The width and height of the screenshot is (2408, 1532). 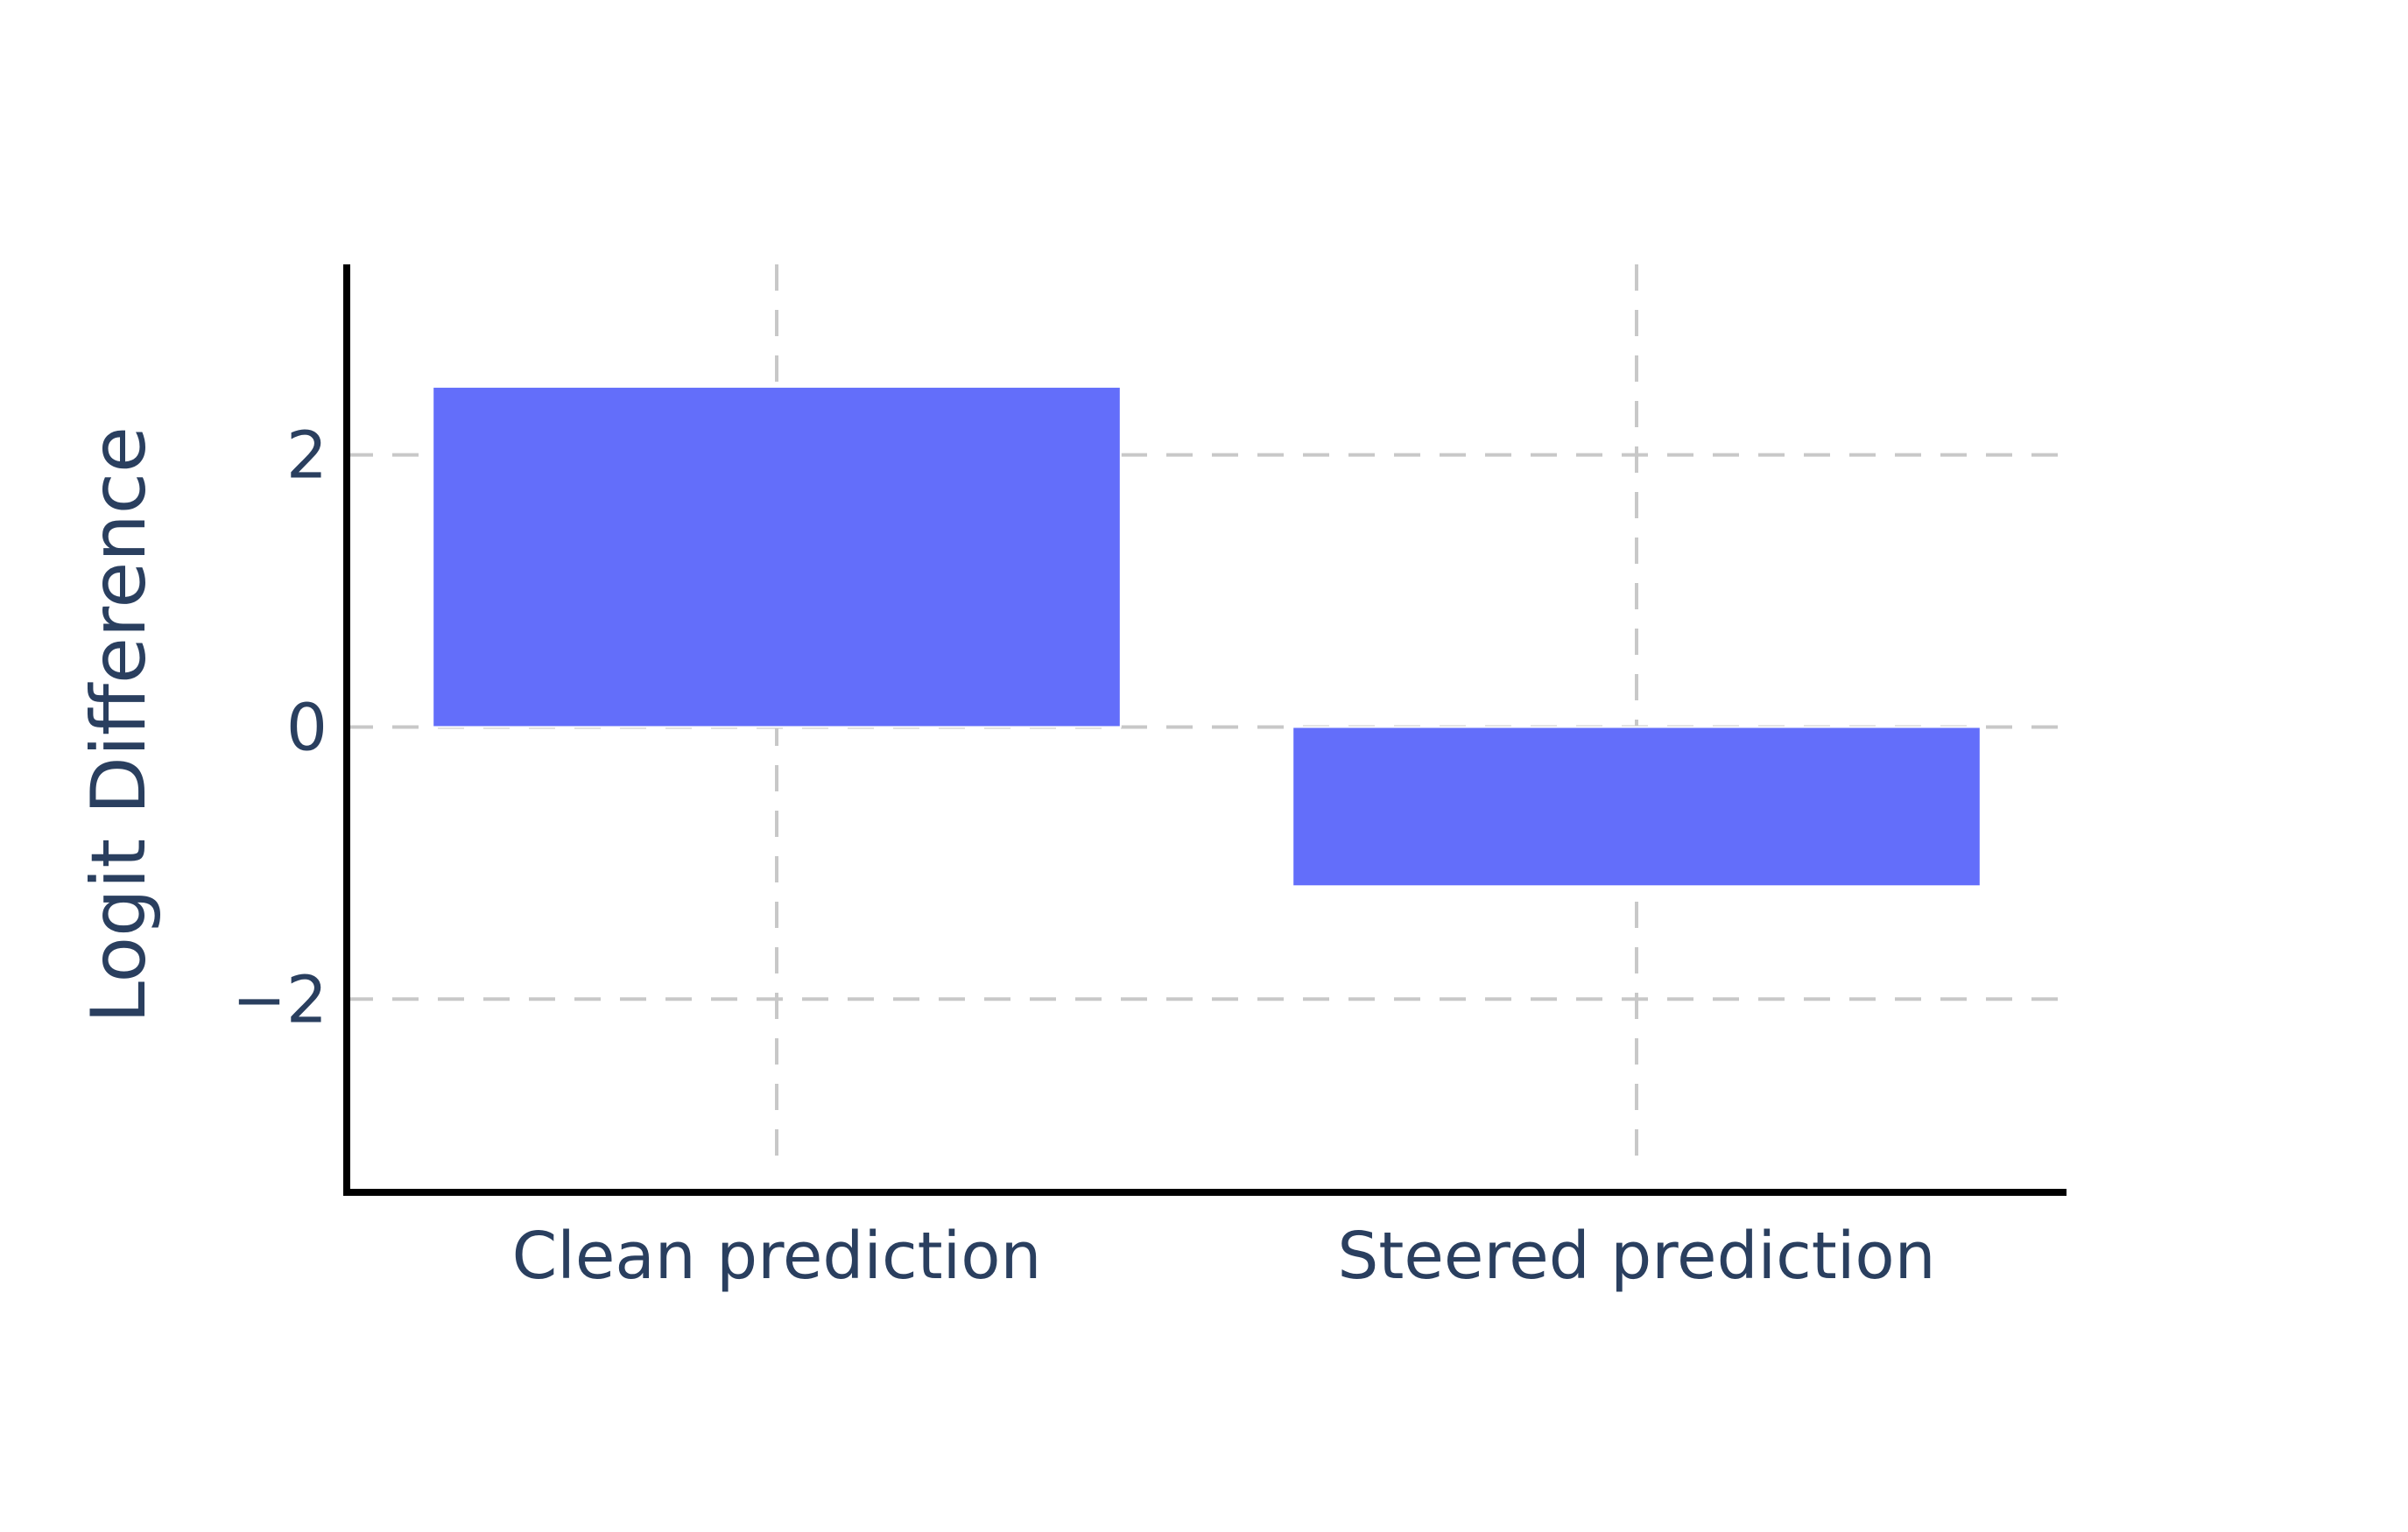 What do you see at coordinates (279, 1000) in the screenshot?
I see `y-tick-label-0: −2` at bounding box center [279, 1000].